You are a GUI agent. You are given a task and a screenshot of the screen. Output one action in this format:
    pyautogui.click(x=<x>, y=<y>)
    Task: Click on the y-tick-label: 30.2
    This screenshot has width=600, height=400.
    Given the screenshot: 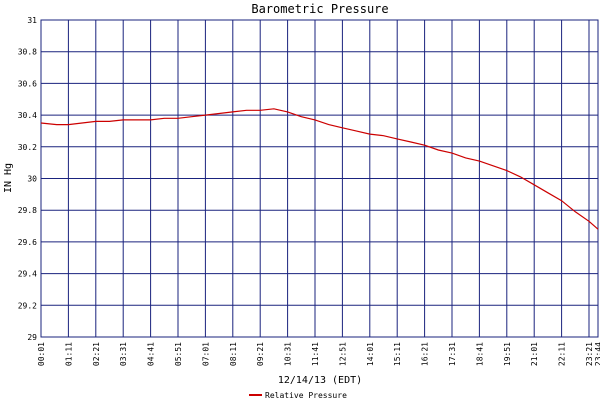 What is the action you would take?
    pyautogui.click(x=27, y=147)
    